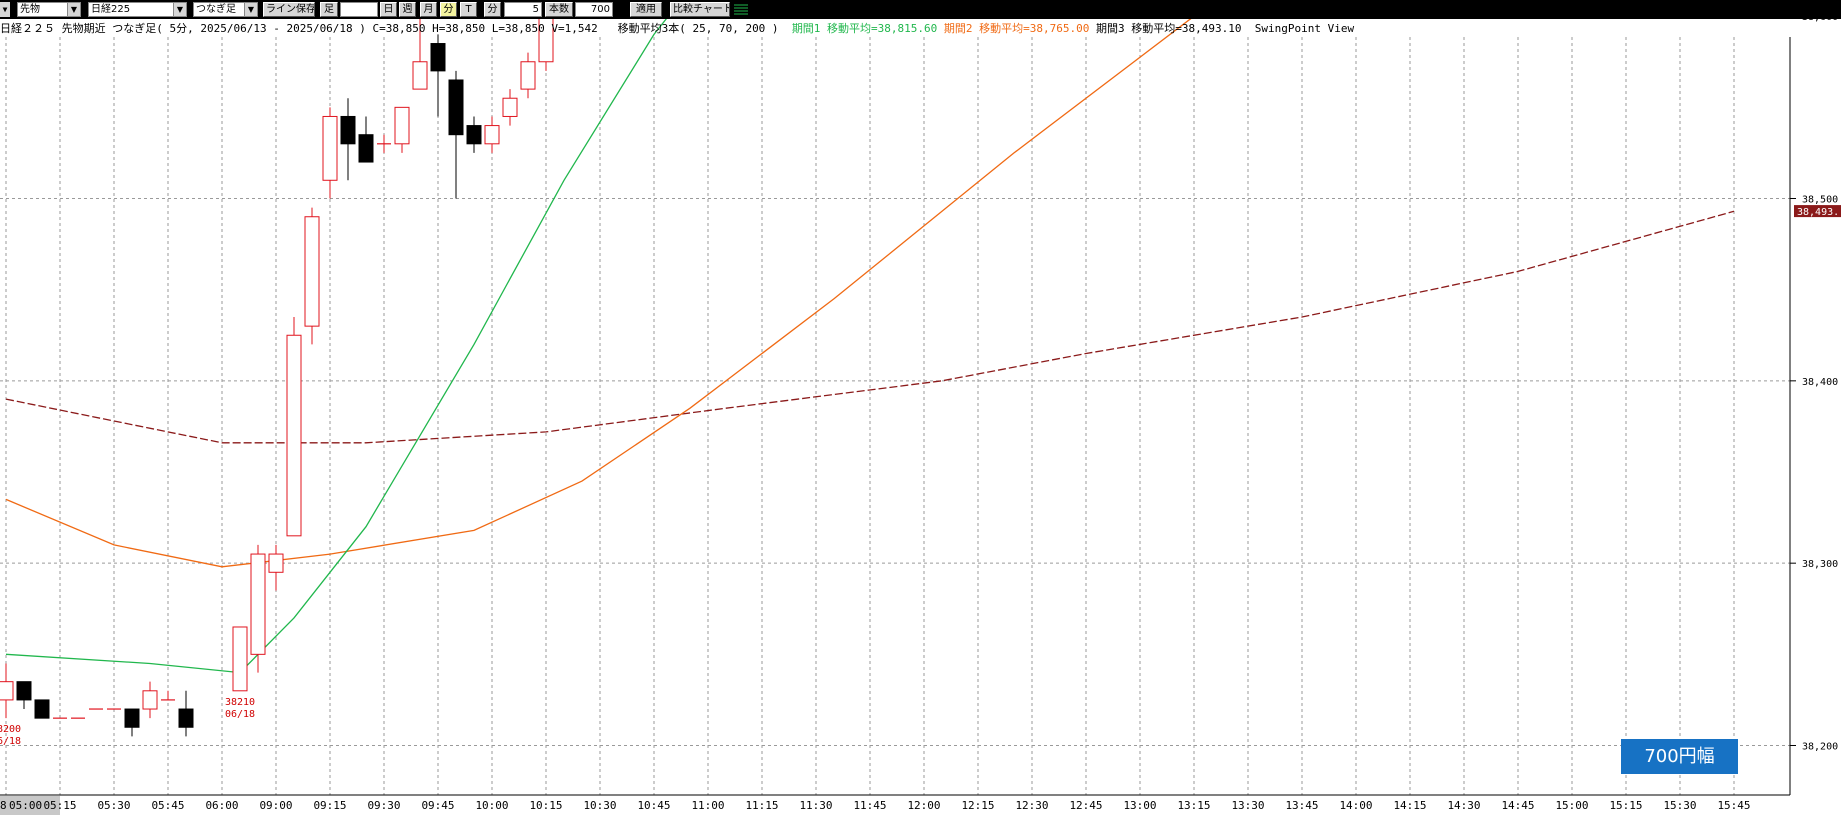 Image resolution: width=1841 pixels, height=815 pixels. I want to click on index-select: 日経225 ▼, so click(137, 9).